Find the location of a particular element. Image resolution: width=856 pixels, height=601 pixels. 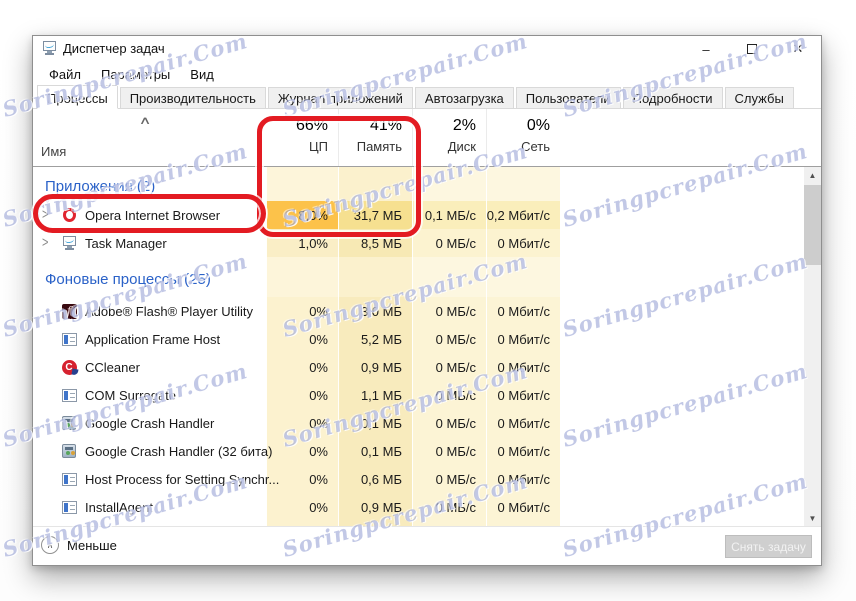

memory-value: 31,7 МБ is located at coordinates (375, 215).